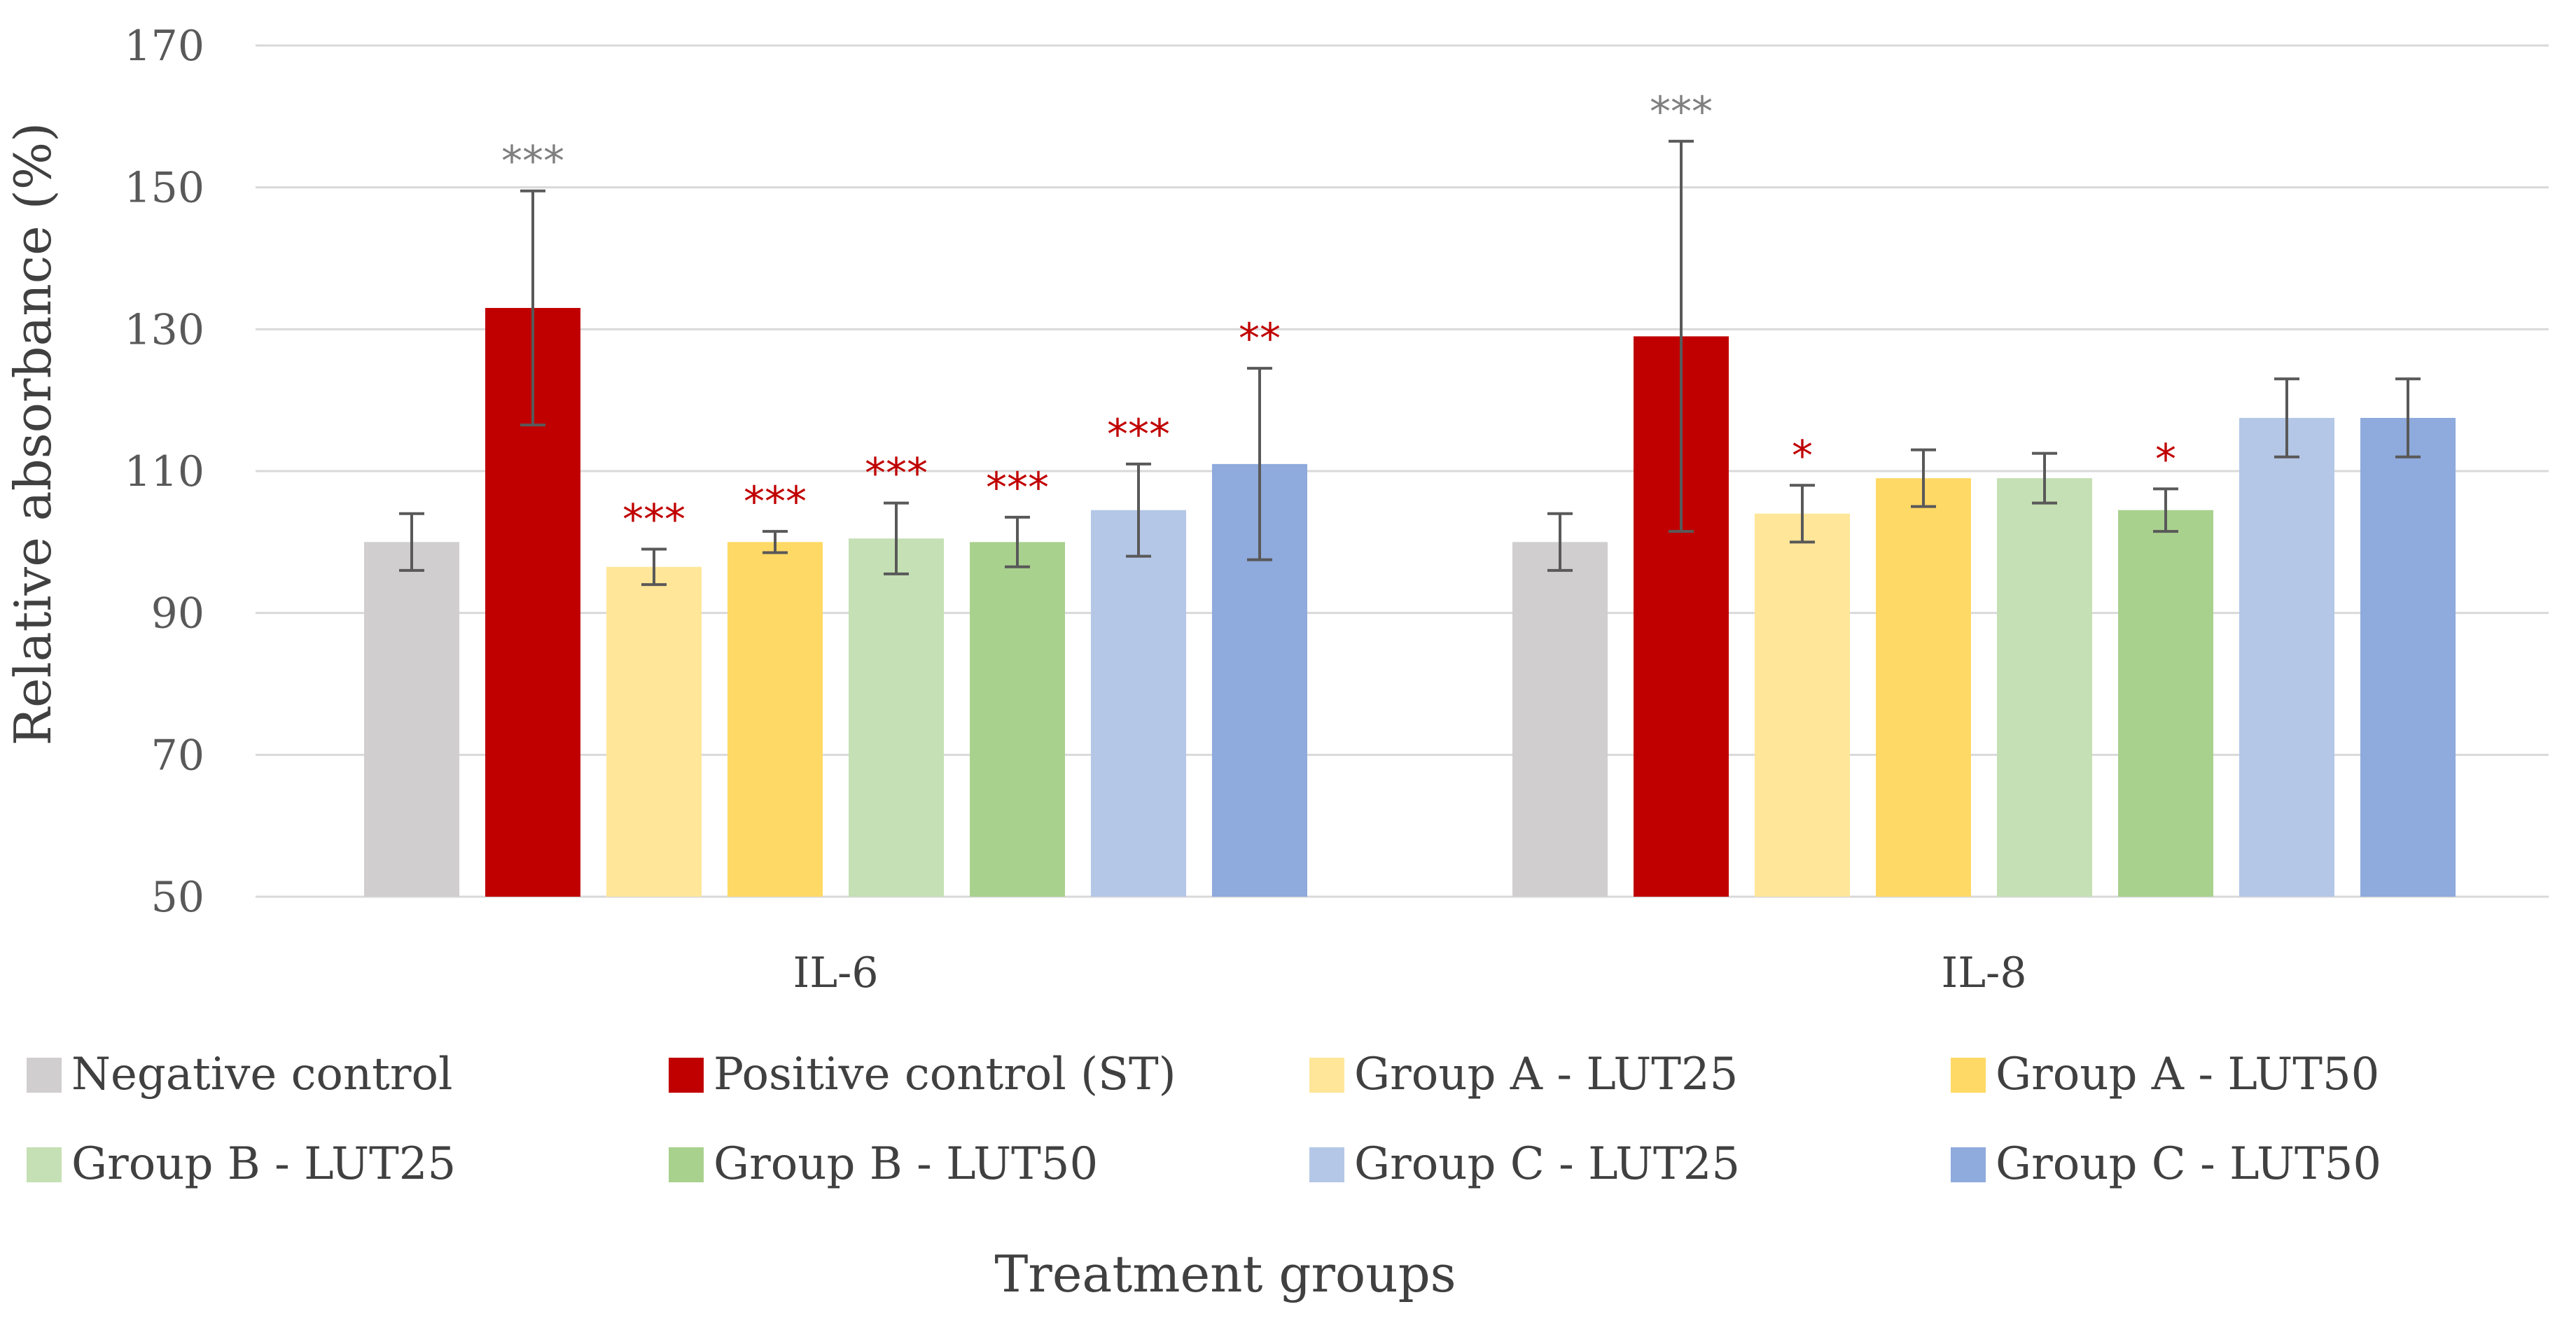 The width and height of the screenshot is (2576, 1323). Describe the element at coordinates (1547, 1164) in the screenshot. I see `legend-label: Group C - LUT25` at that location.